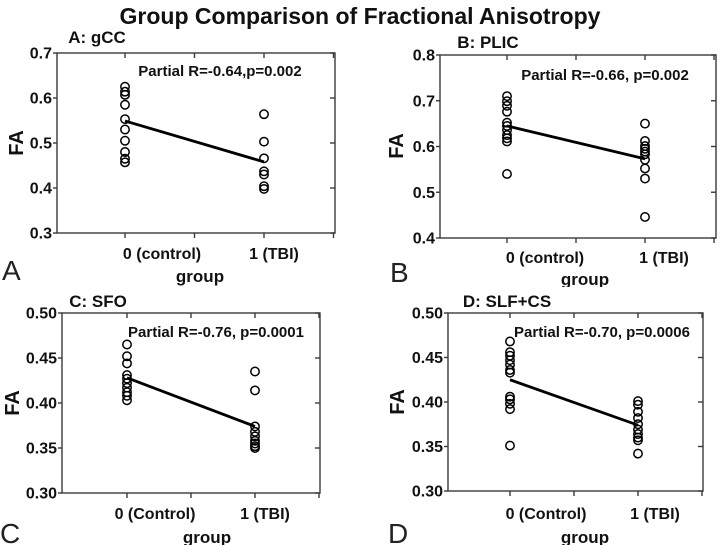 Image resolution: width=720 pixels, height=545 pixels. Describe the element at coordinates (41, 234) in the screenshot. I see `y-tick-label: 0.3` at that location.